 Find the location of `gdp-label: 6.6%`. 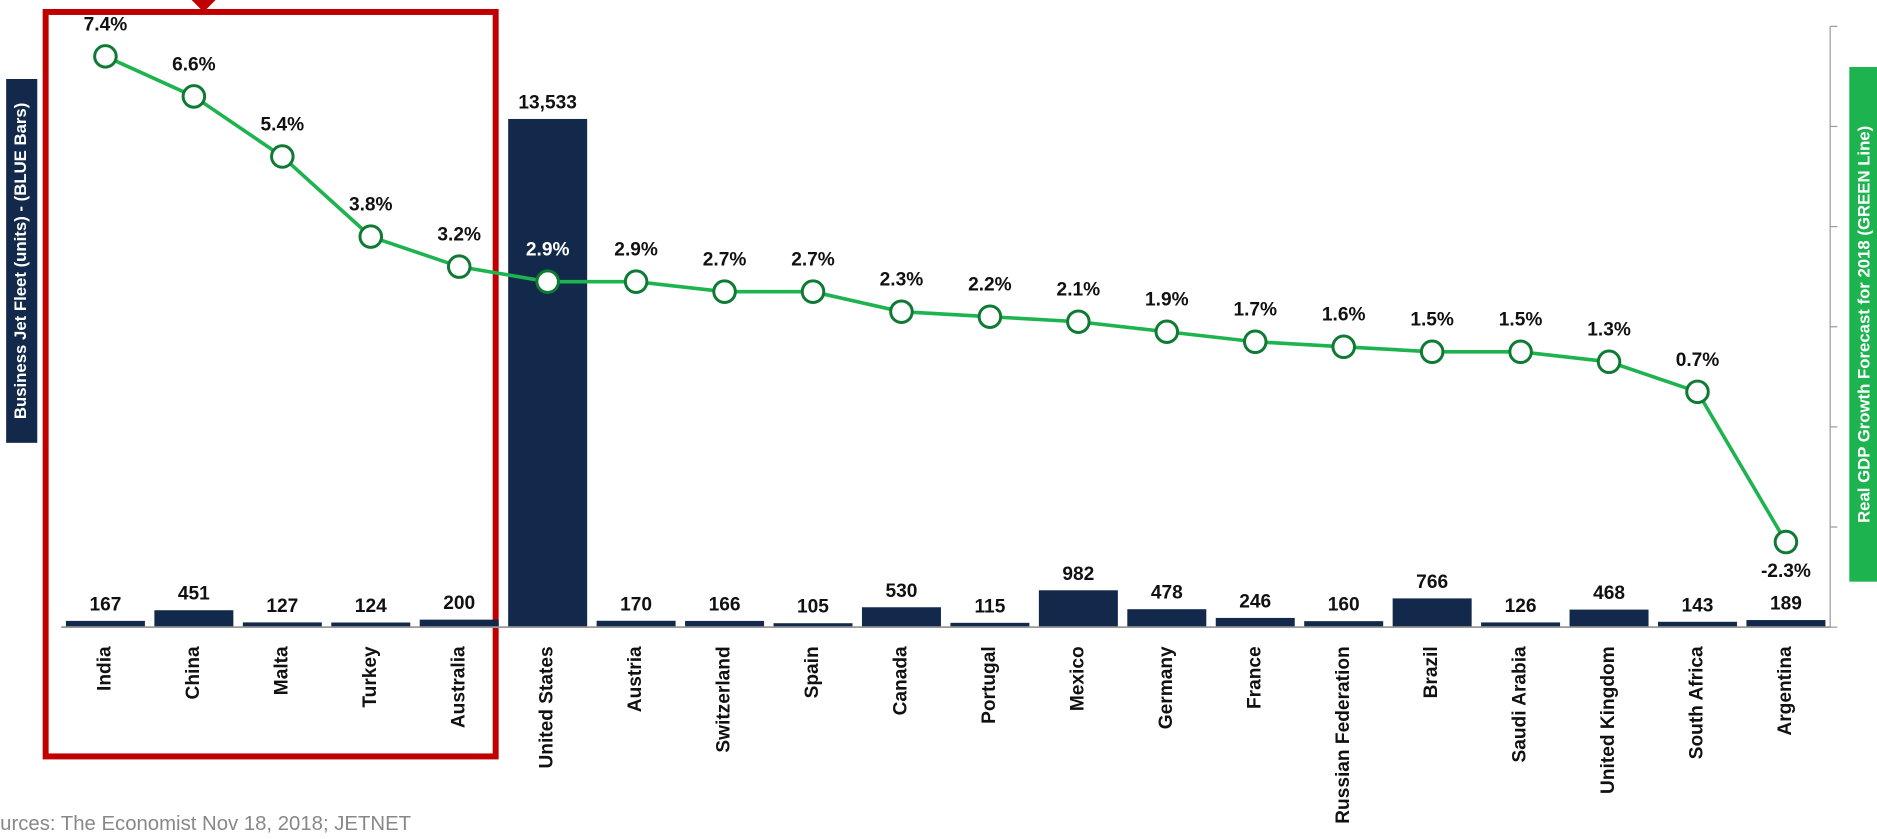

gdp-label: 6.6% is located at coordinates (194, 64).